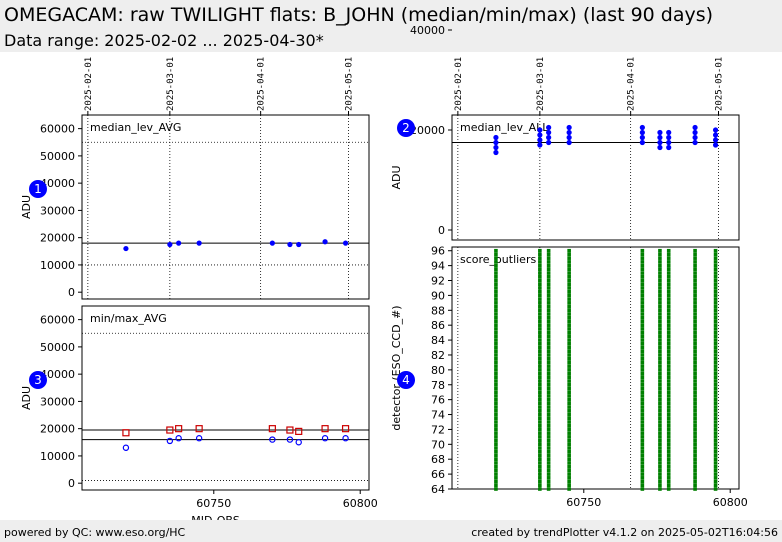 This screenshot has width=782, height=542. What do you see at coordinates (135, 127) in the screenshot?
I see `panel-label: median_lev_AVG` at bounding box center [135, 127].